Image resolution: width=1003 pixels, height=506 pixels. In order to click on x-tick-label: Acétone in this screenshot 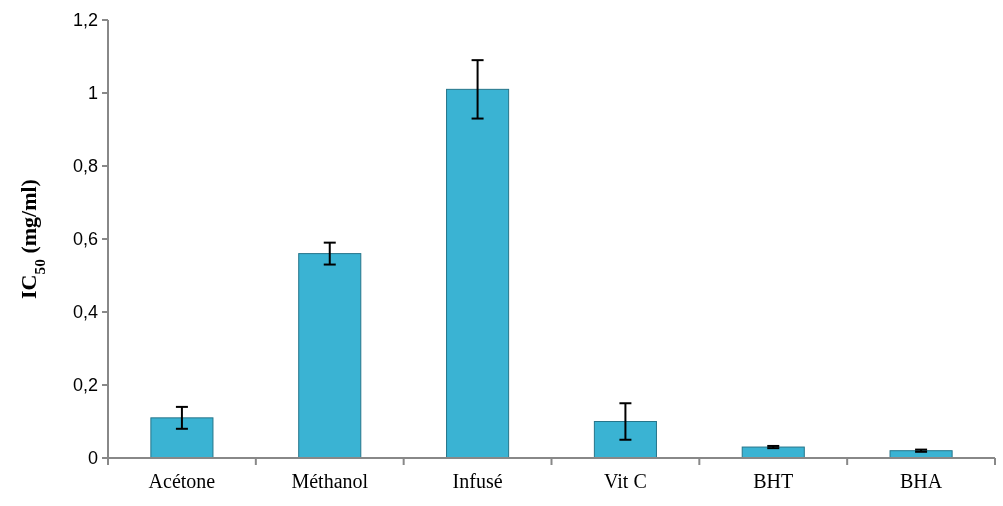, I will do `click(182, 481)`.